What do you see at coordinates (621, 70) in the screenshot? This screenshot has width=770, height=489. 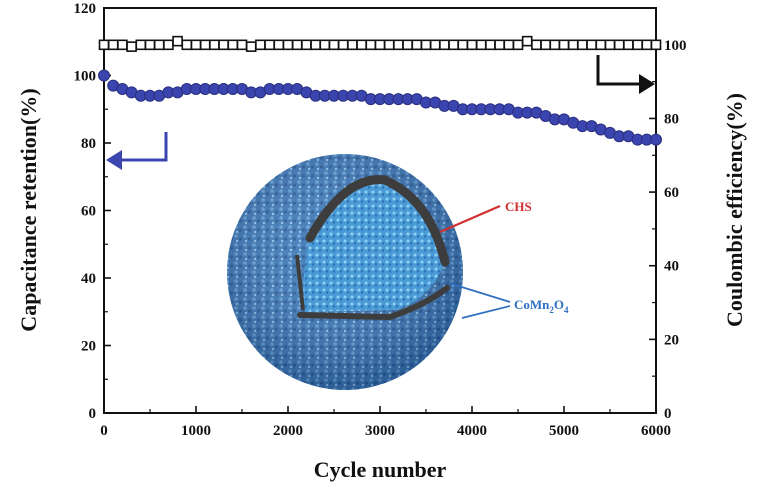 I see `right-axis-arrow` at bounding box center [621, 70].